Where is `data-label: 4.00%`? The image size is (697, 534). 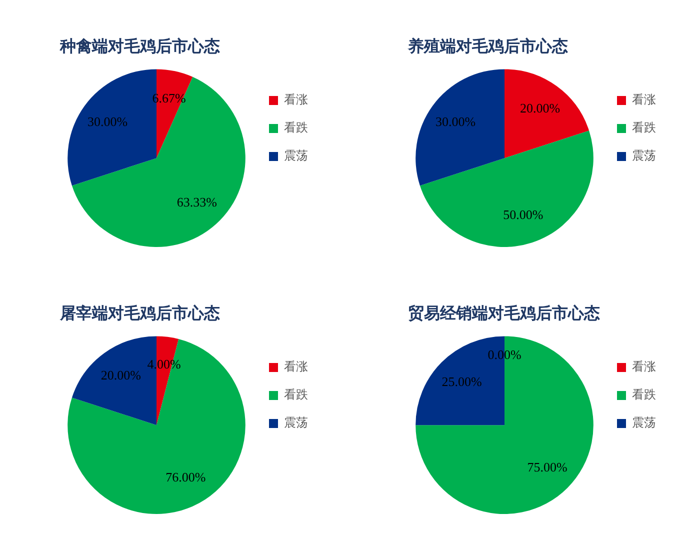 data-label: 4.00% is located at coordinates (164, 364).